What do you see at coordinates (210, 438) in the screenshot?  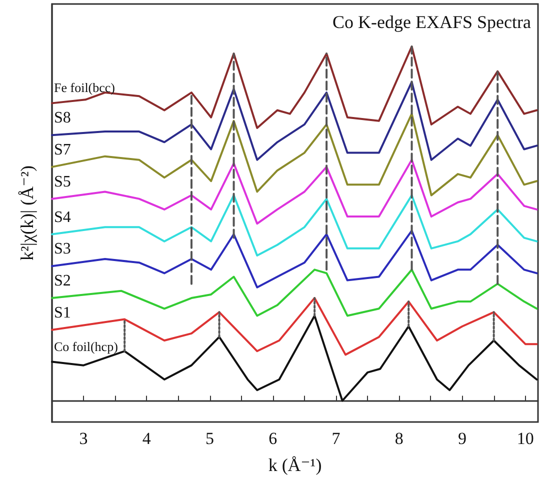 I see `x-tick-label: 5` at bounding box center [210, 438].